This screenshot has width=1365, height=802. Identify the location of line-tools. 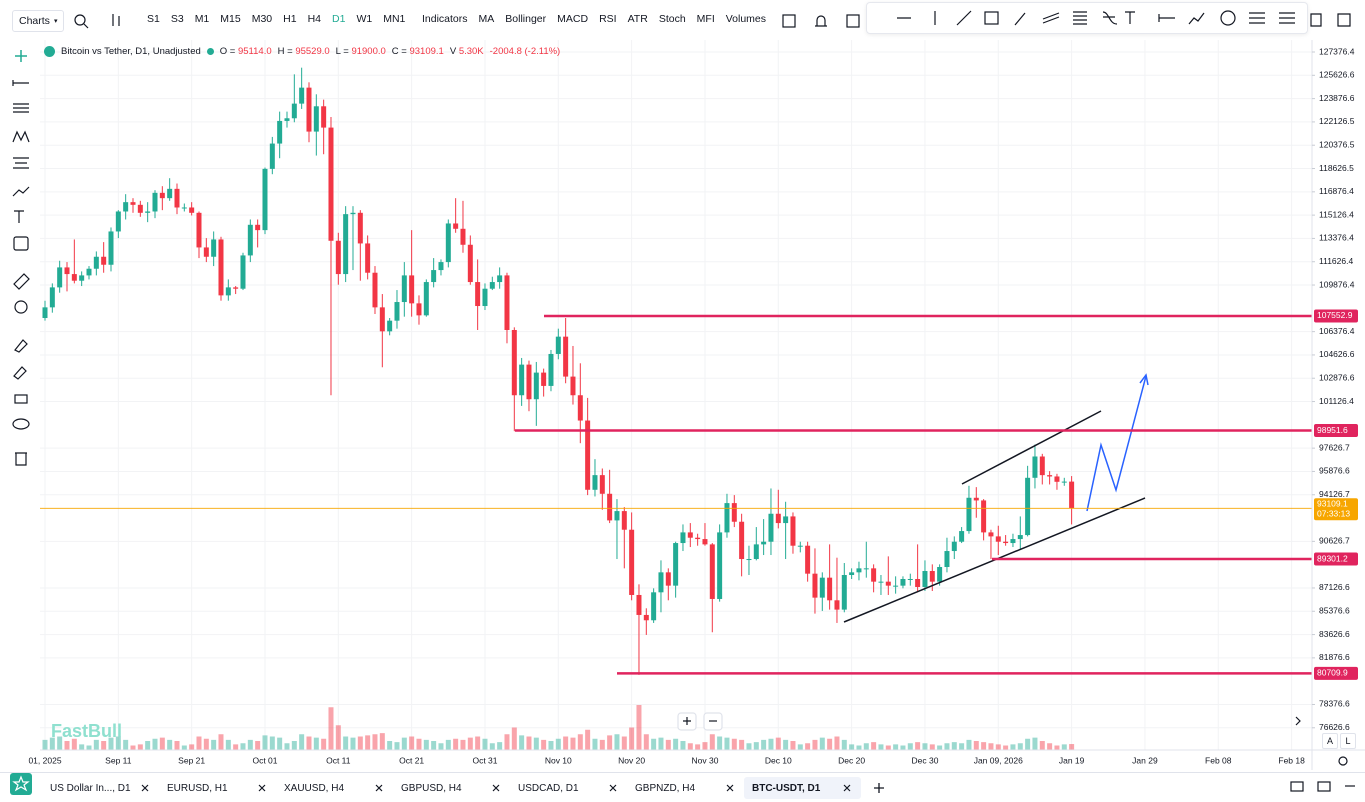
(934, 18).